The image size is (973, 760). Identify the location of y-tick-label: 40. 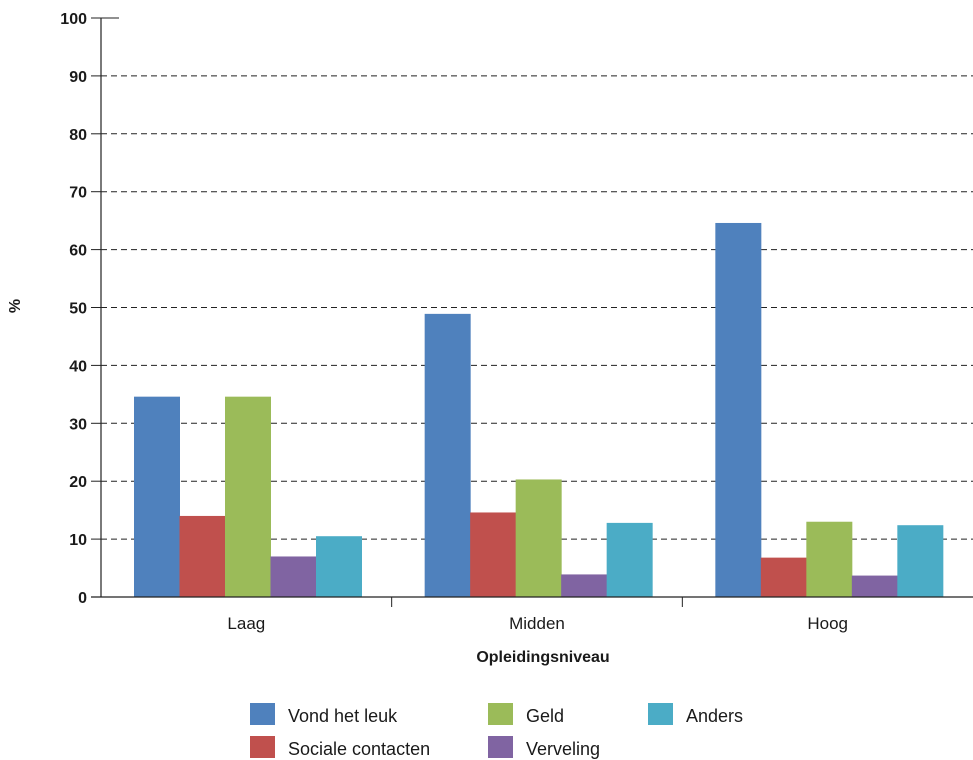
(78, 366).